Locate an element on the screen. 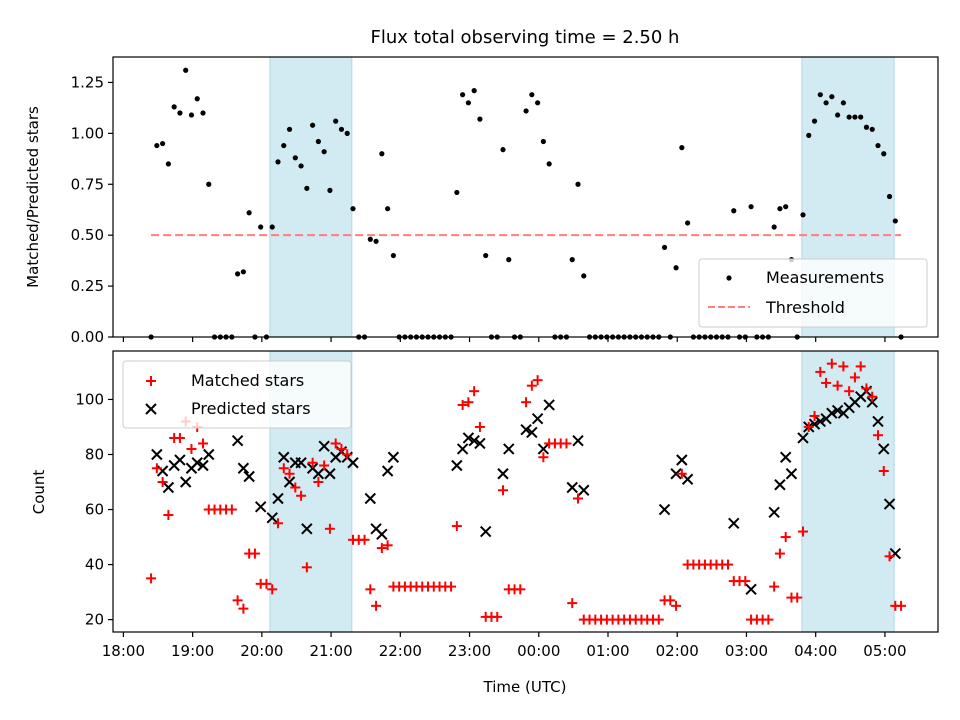 The height and width of the screenshot is (720, 960). bottom-legend: Matched stars Predicted stars is located at coordinates (237, 394).